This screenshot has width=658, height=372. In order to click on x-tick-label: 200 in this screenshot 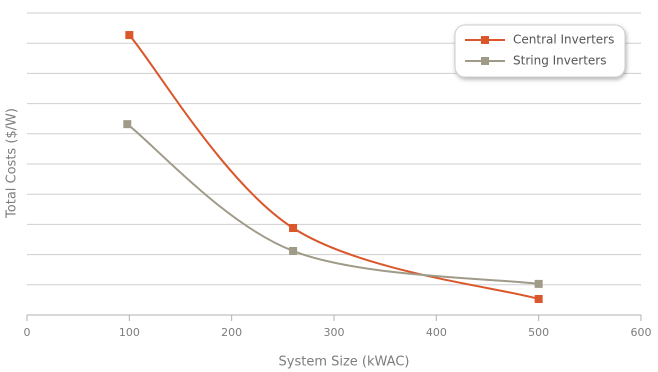, I will do `click(231, 332)`.